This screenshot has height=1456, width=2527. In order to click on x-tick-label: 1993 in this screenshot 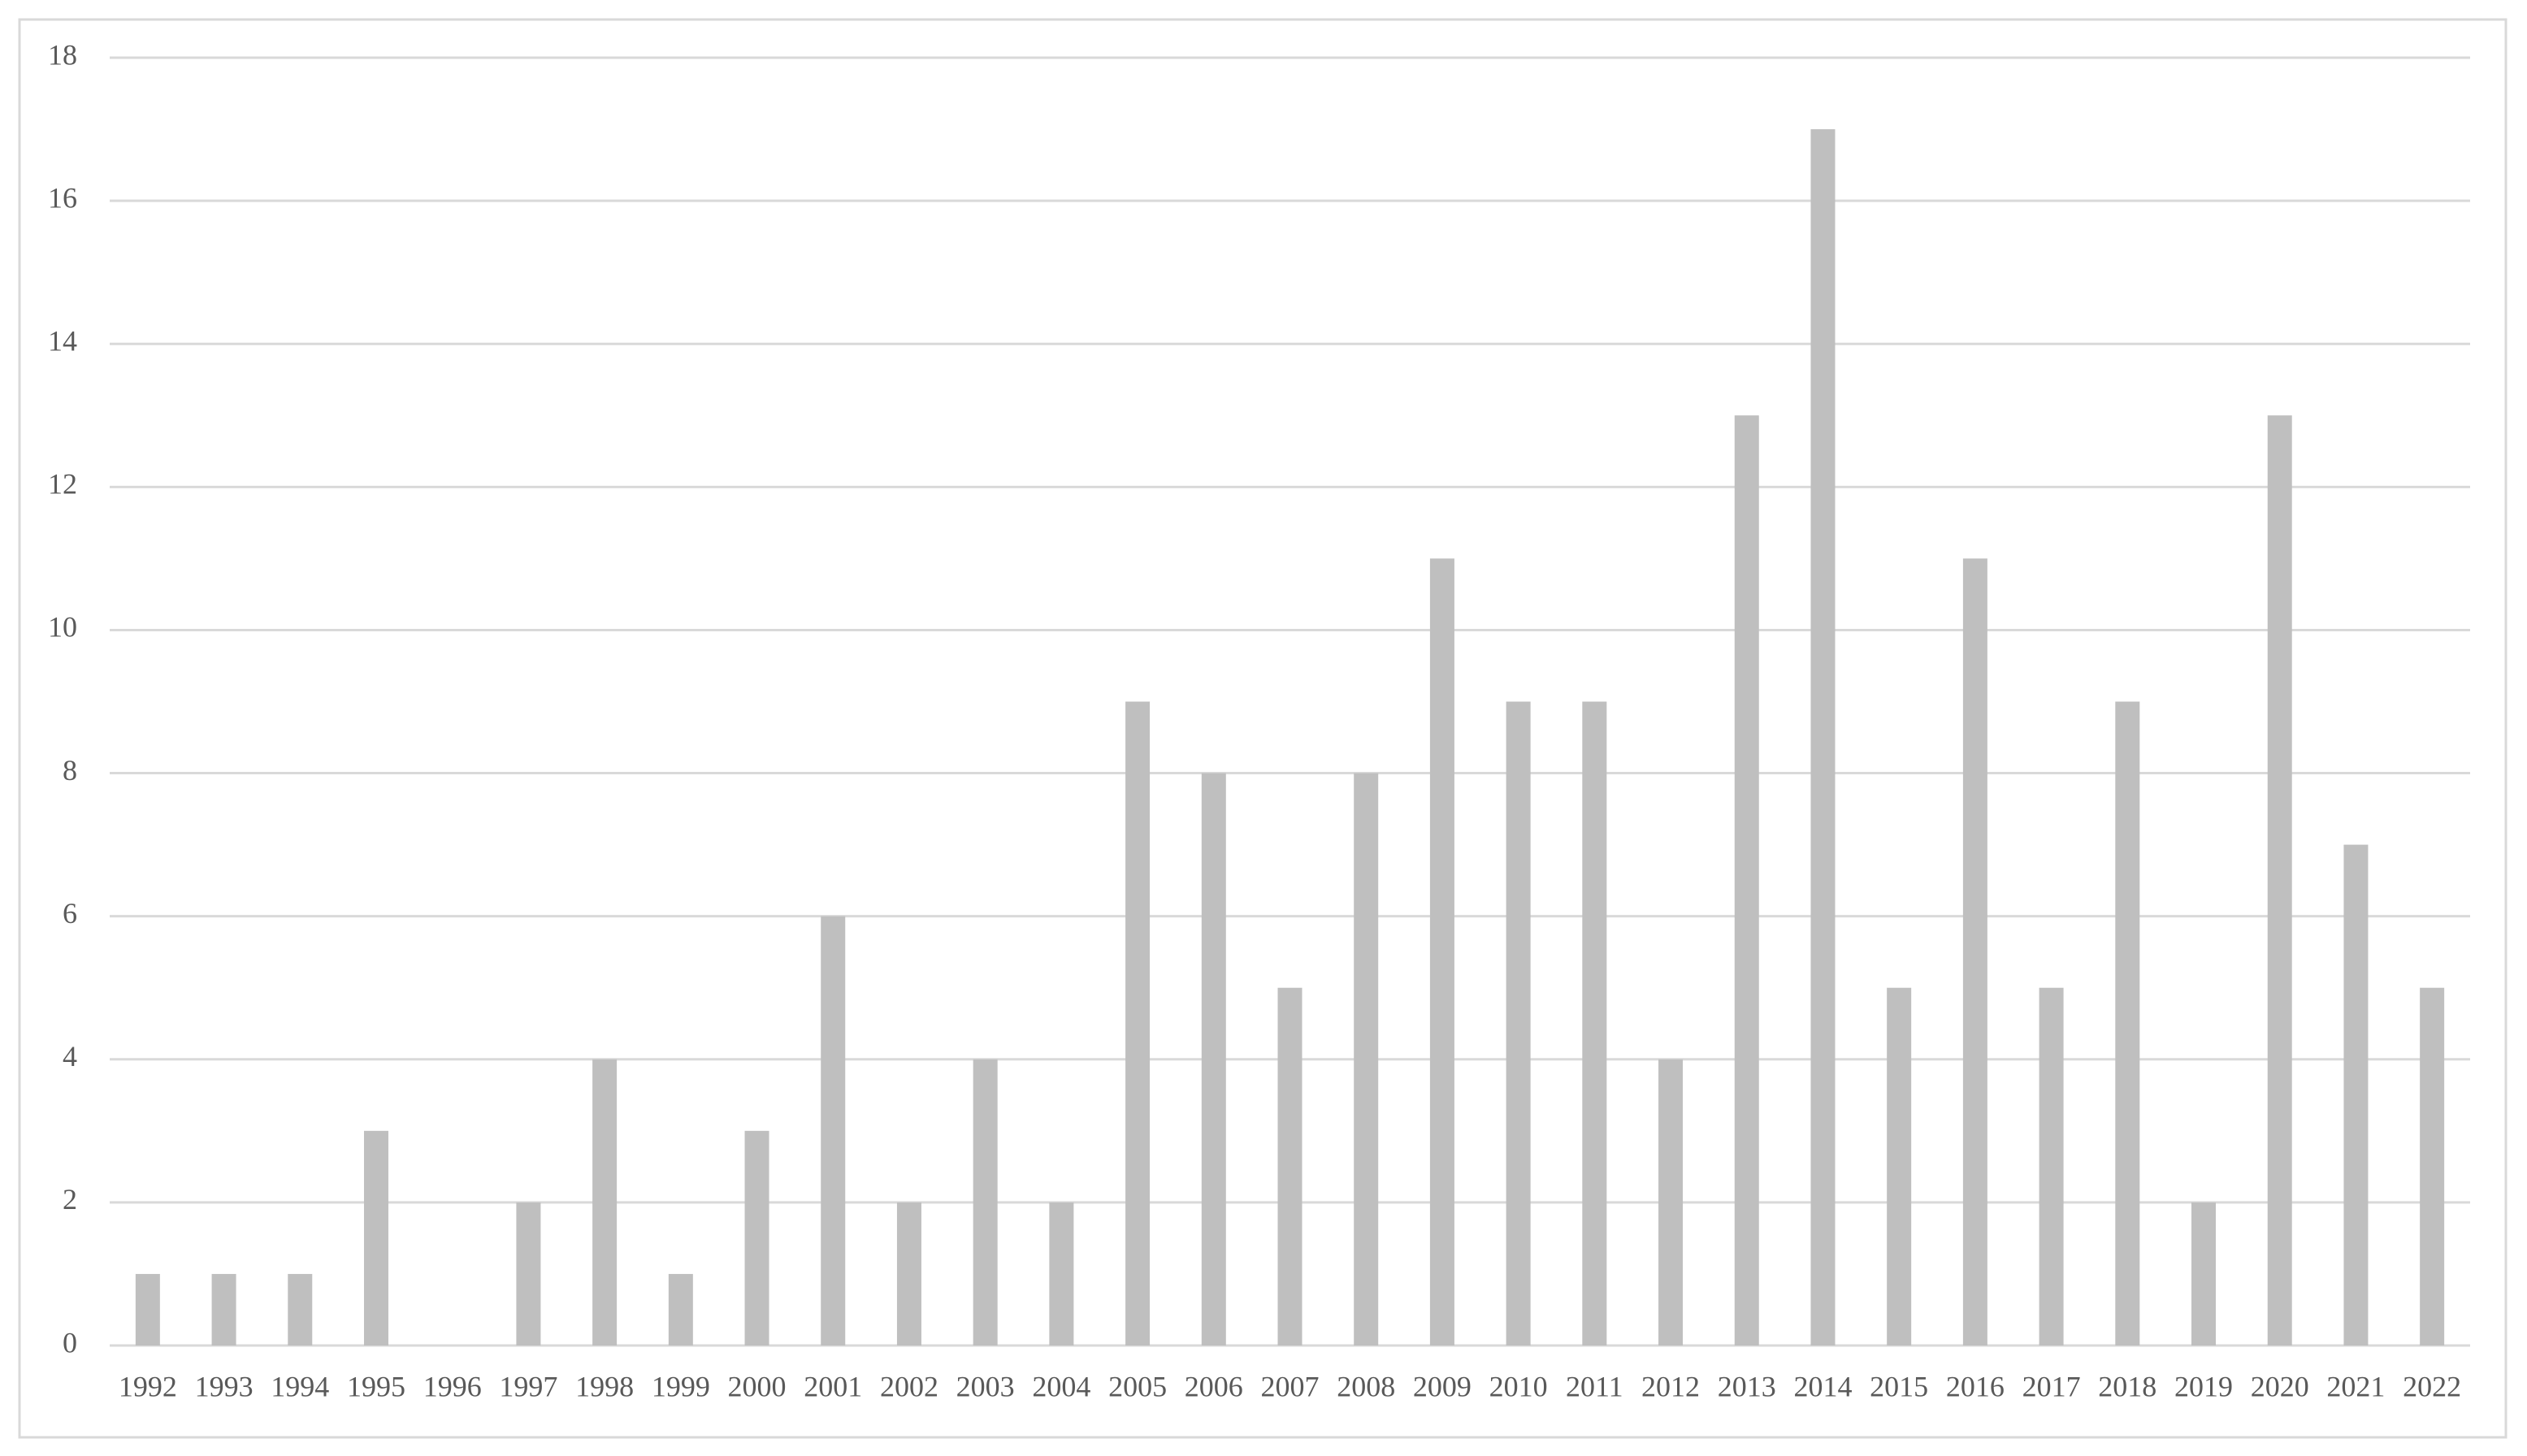, I will do `click(224, 1386)`.